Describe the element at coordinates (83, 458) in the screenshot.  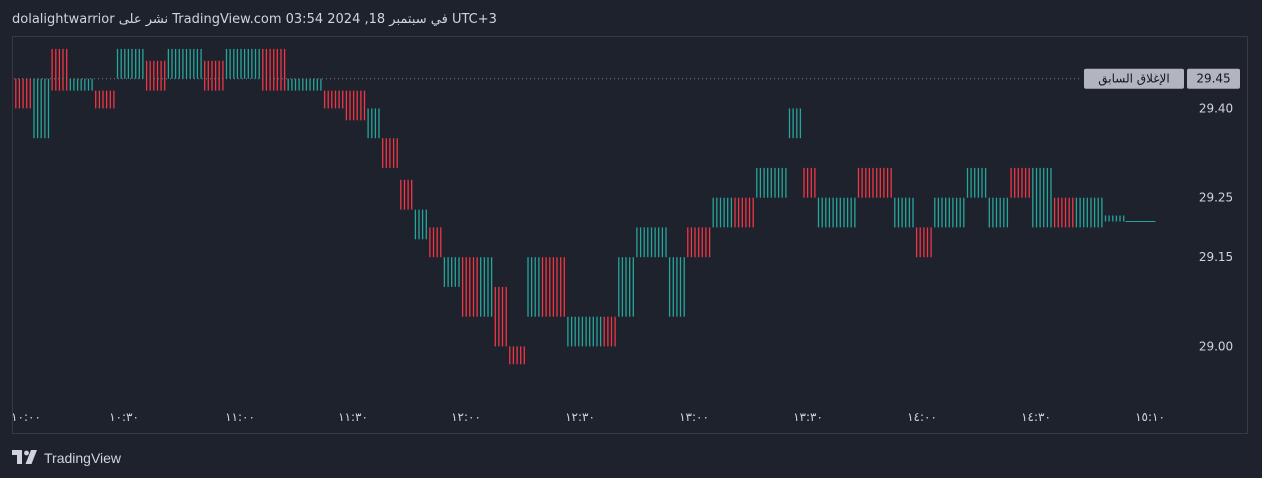
I see `footer-brand: TradingView` at that location.